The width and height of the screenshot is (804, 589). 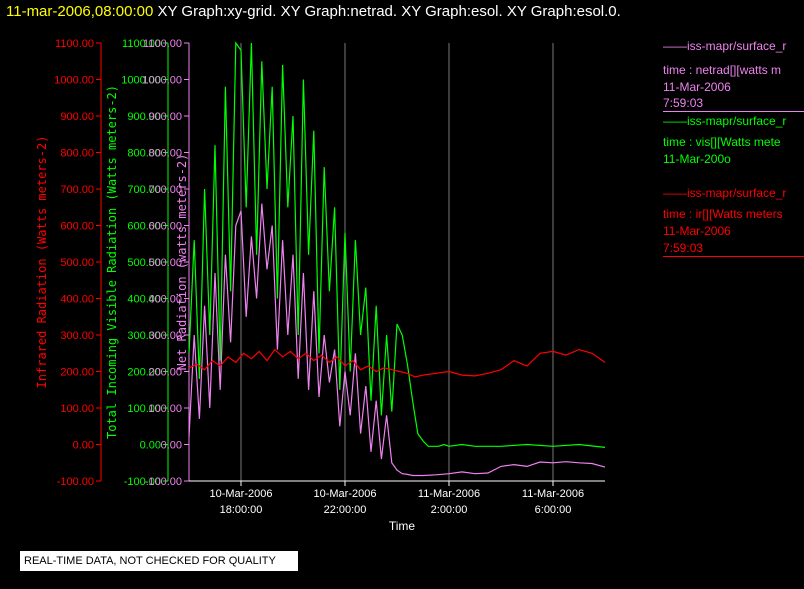 What do you see at coordinates (165, 190) in the screenshot?
I see `net-y-tick-label: 700.00` at bounding box center [165, 190].